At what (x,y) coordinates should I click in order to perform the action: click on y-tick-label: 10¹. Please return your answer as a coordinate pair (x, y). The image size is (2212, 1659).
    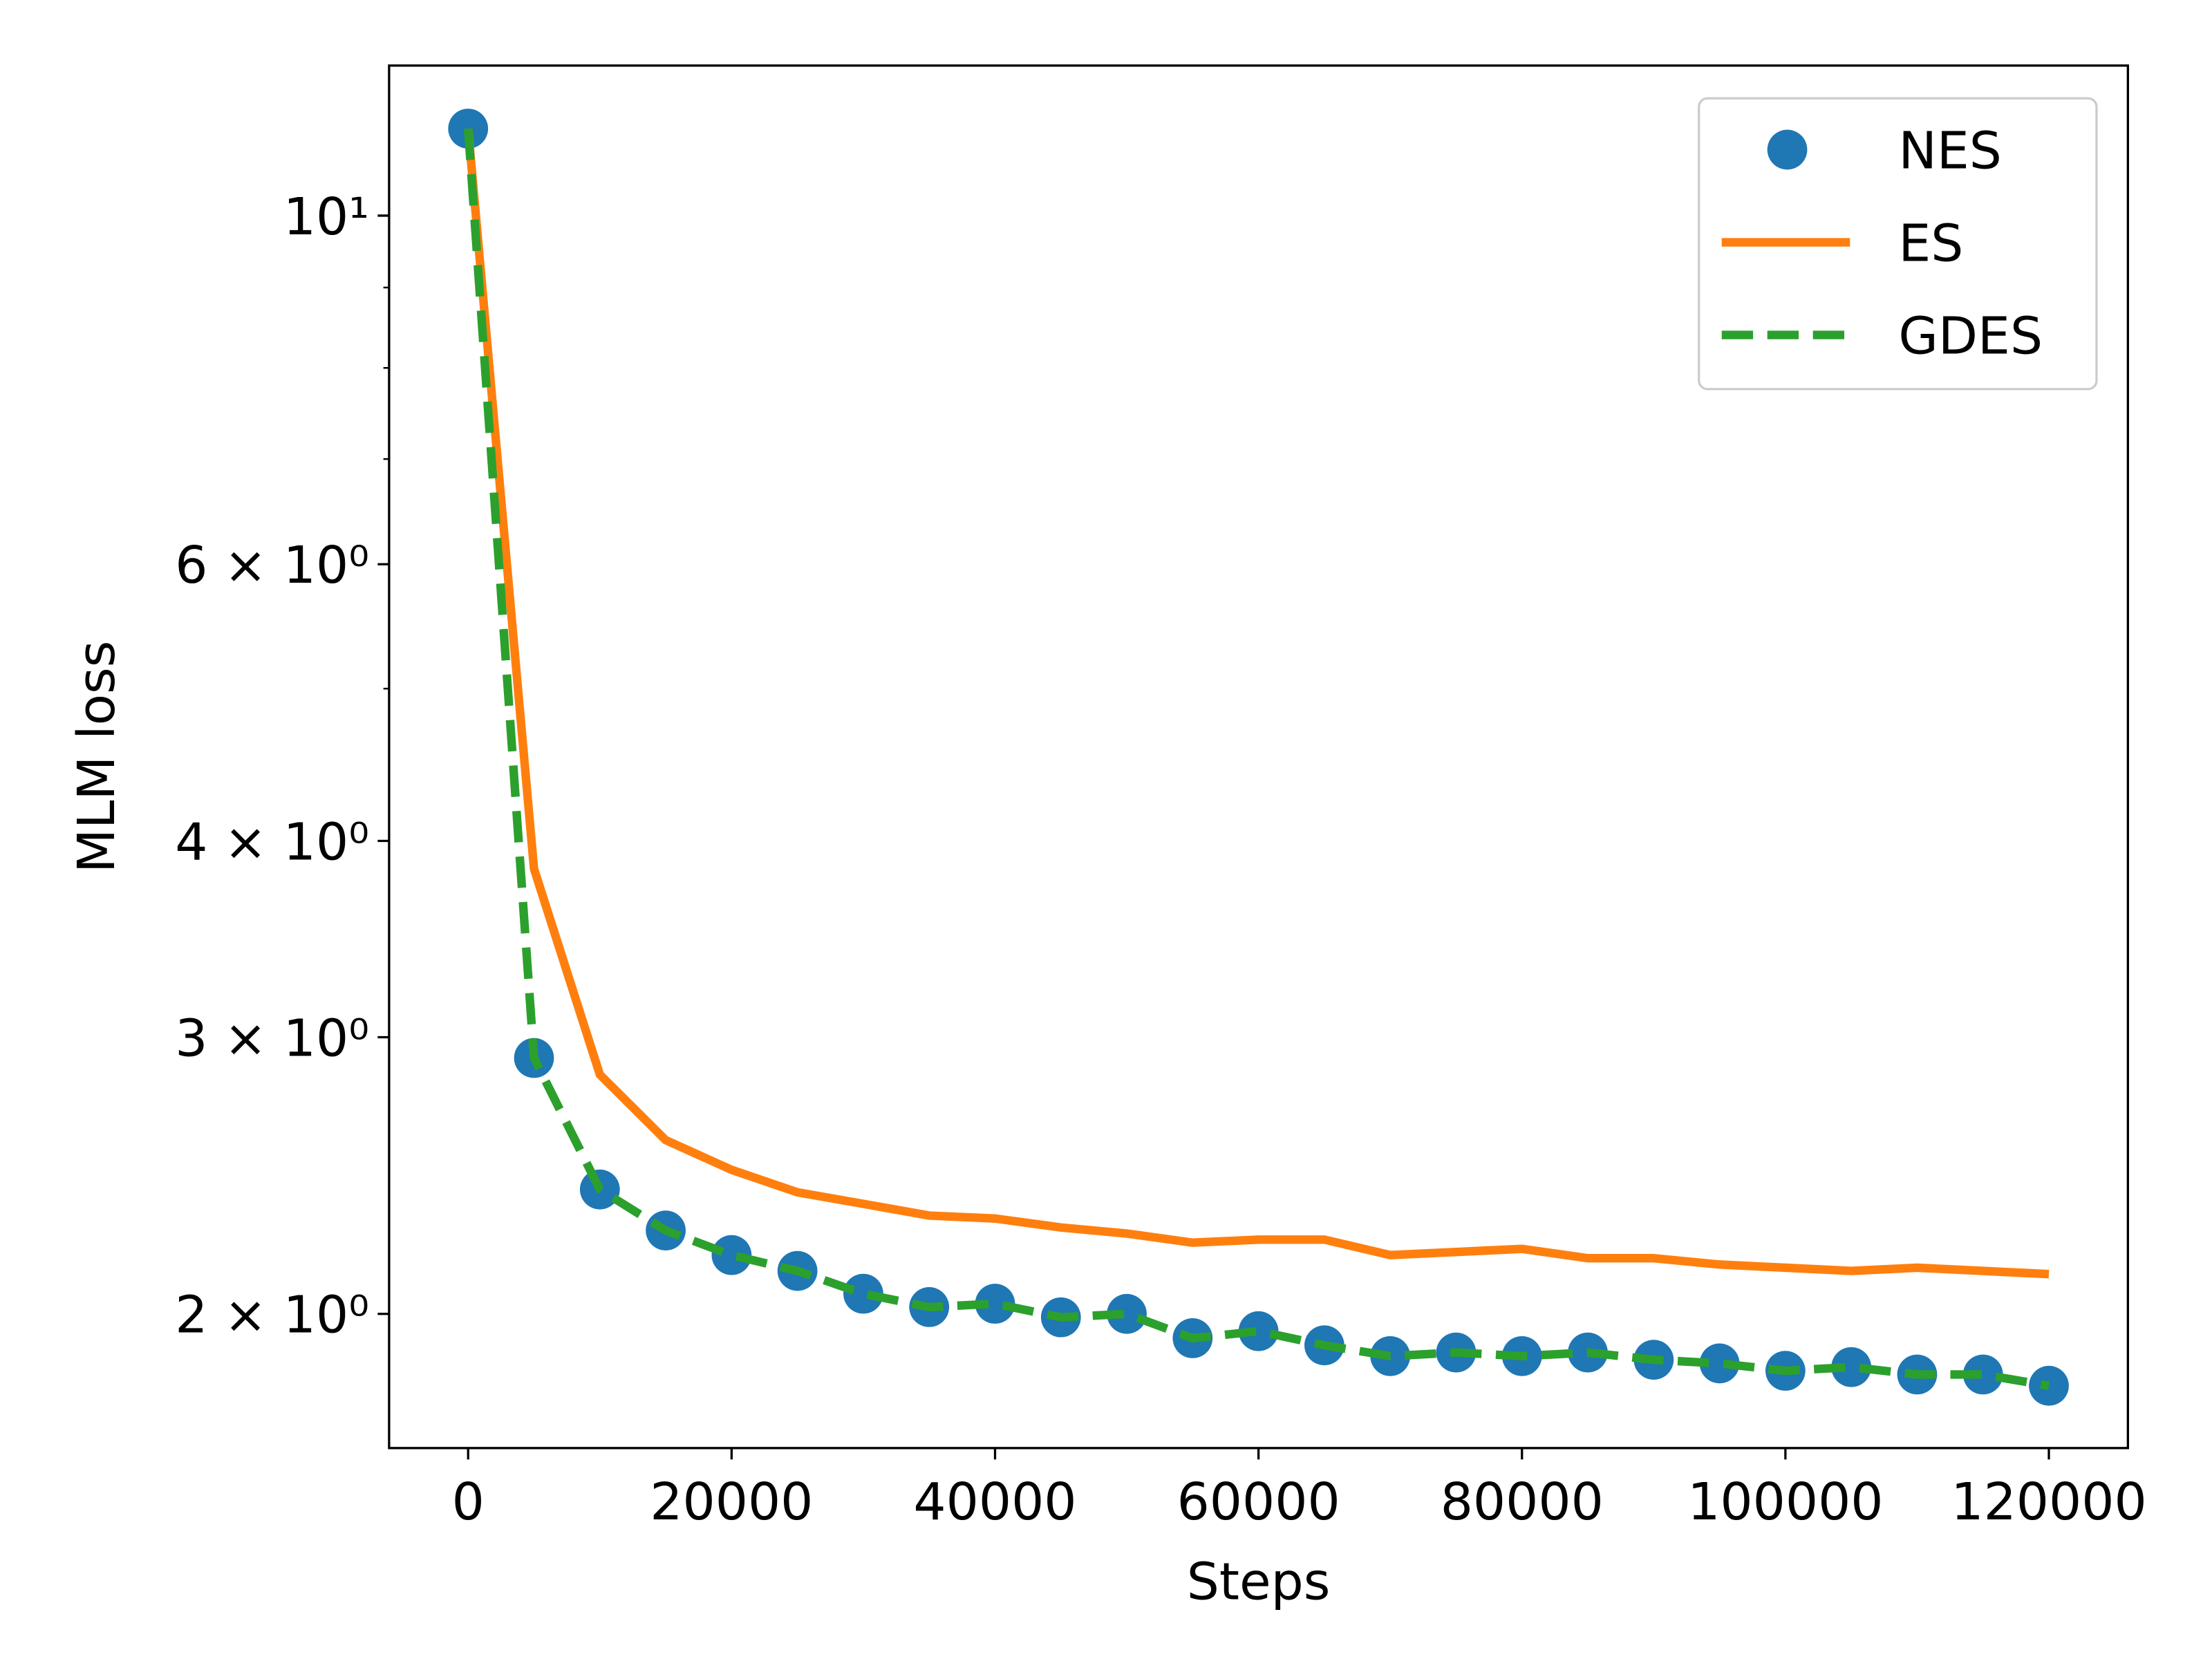
    Looking at the image, I should click on (326, 217).